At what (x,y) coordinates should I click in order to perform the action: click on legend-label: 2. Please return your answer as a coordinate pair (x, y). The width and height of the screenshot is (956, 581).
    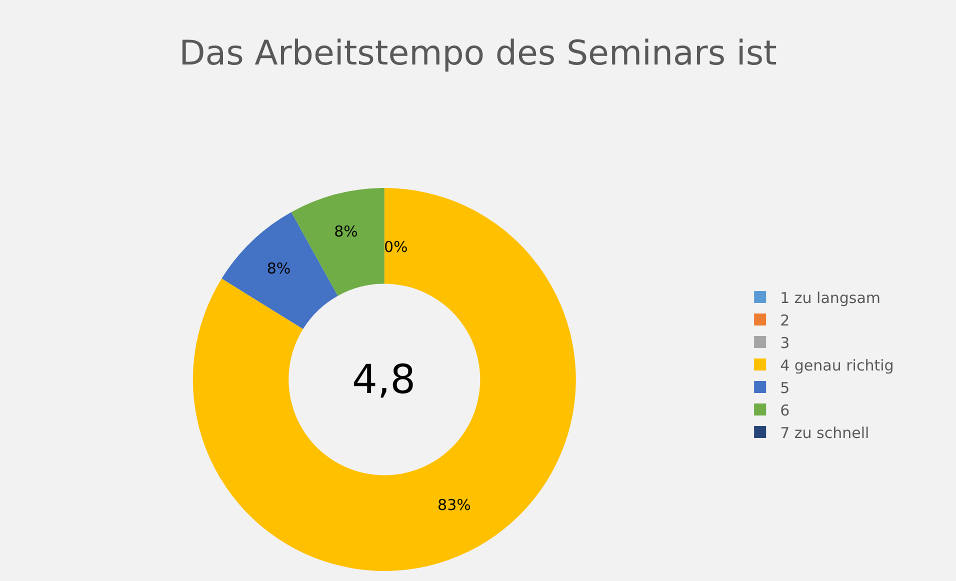
    Looking at the image, I should click on (785, 320).